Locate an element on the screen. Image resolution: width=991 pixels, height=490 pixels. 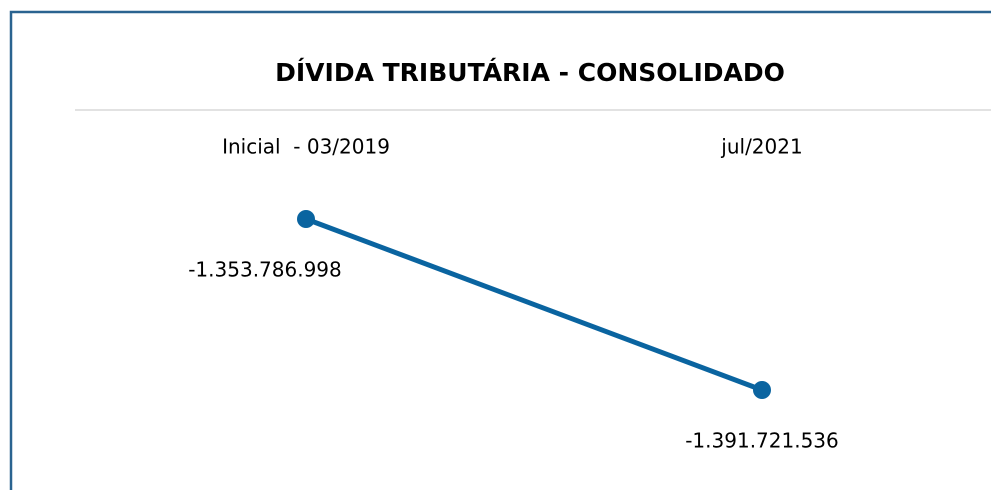
category-label: Inicial - 03/2019 is located at coordinates (306, 147).